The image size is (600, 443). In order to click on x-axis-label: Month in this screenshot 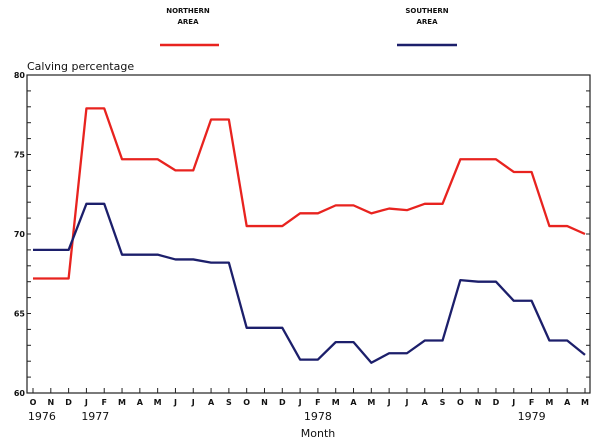, I will do `click(318, 433)`.